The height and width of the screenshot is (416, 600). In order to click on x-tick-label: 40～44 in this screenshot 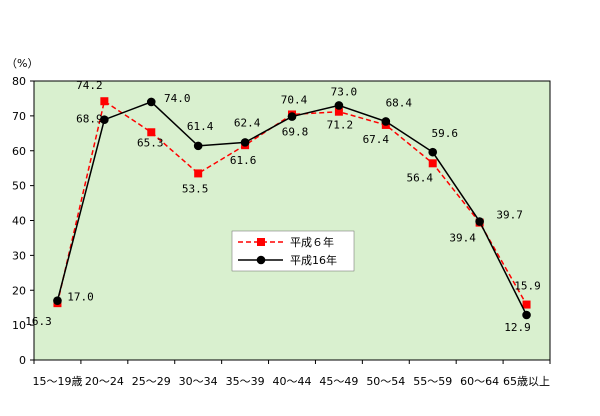, I will do `click(292, 381)`.